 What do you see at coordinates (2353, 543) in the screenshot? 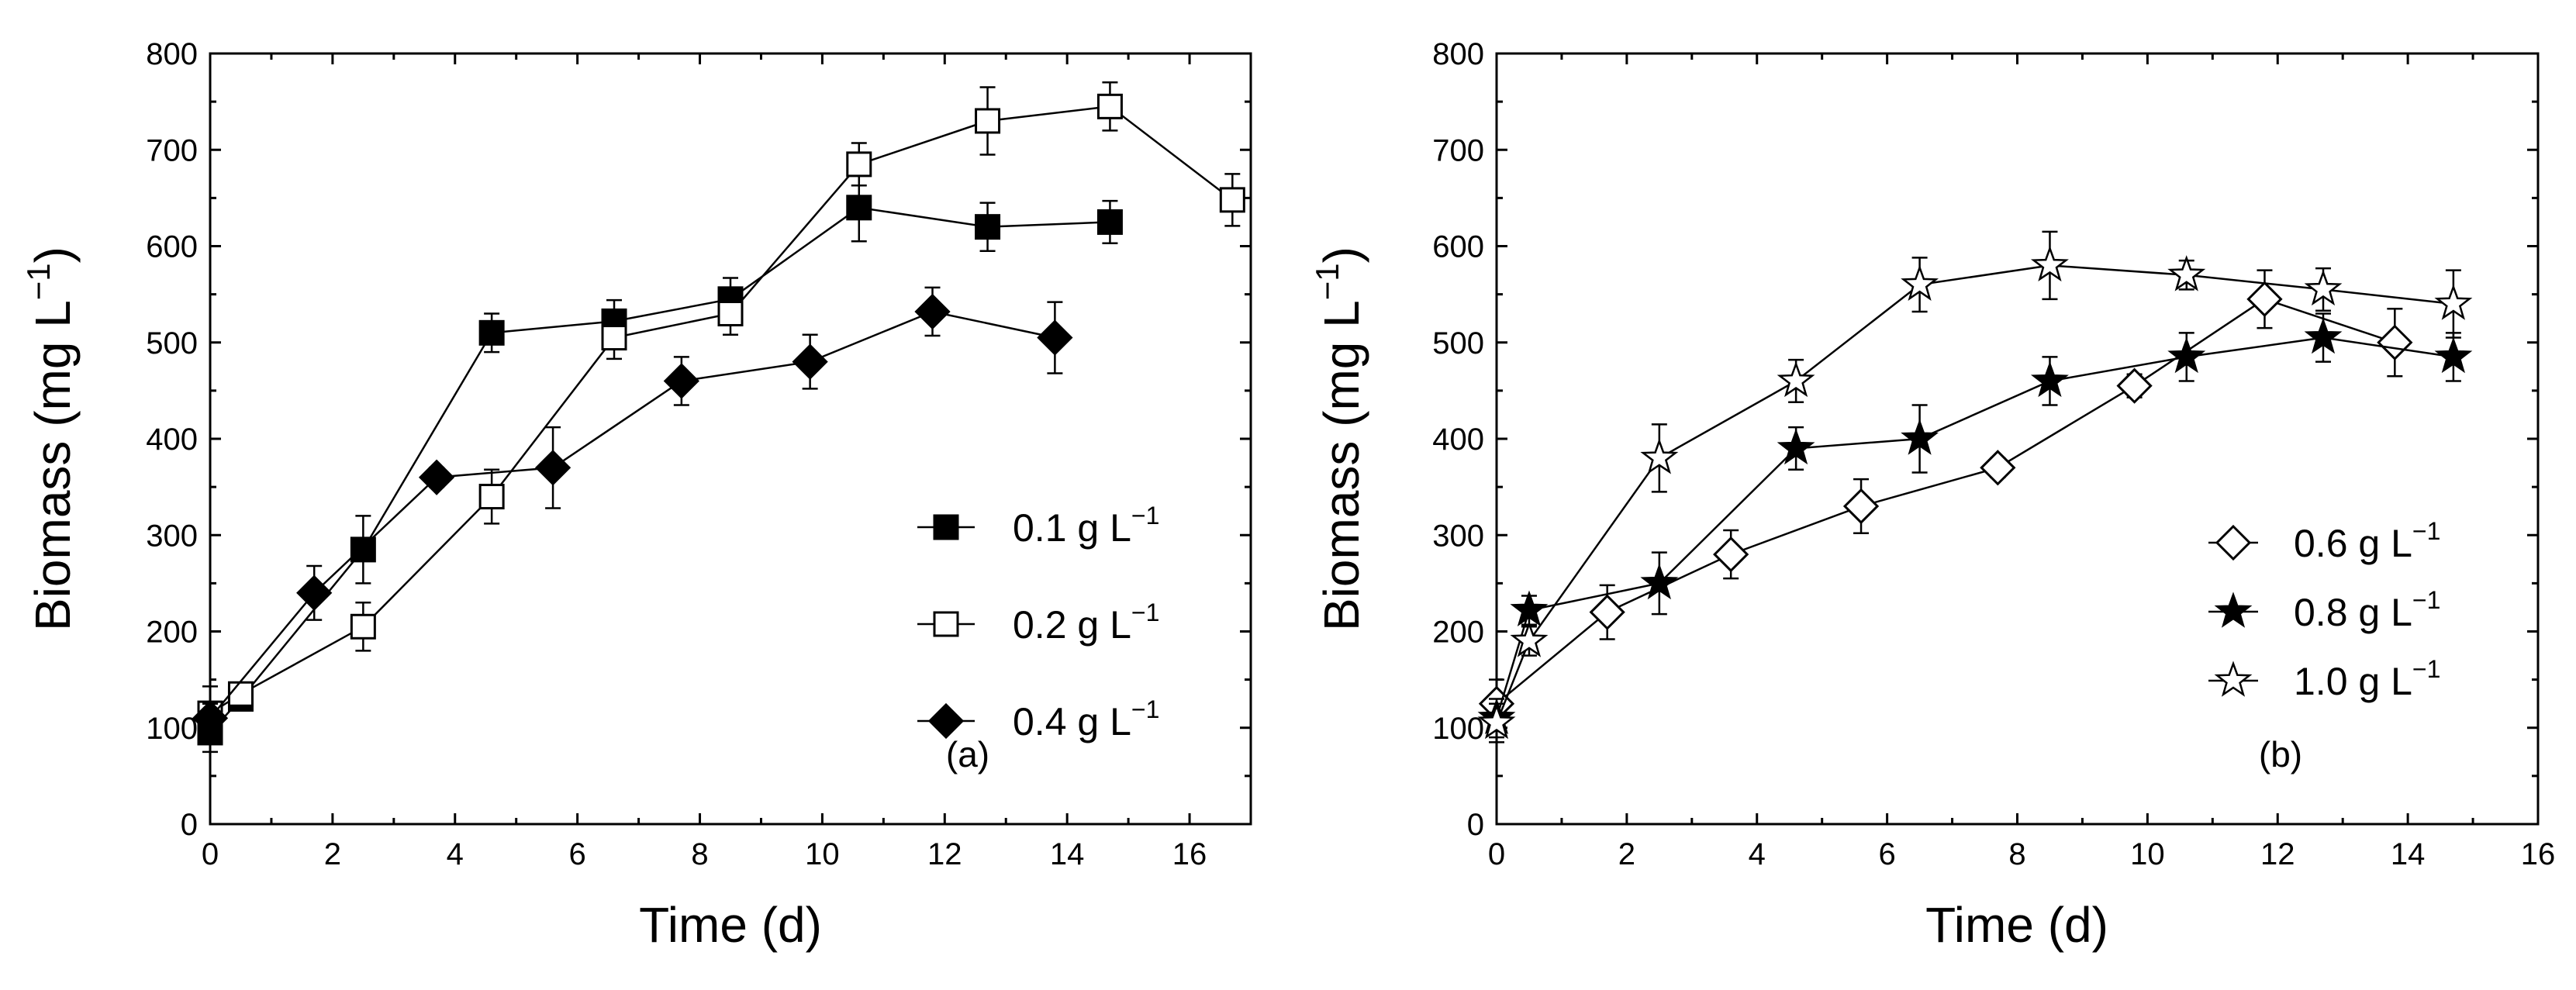
I see `legend-label-text: 0.6 g L` at bounding box center [2353, 543].